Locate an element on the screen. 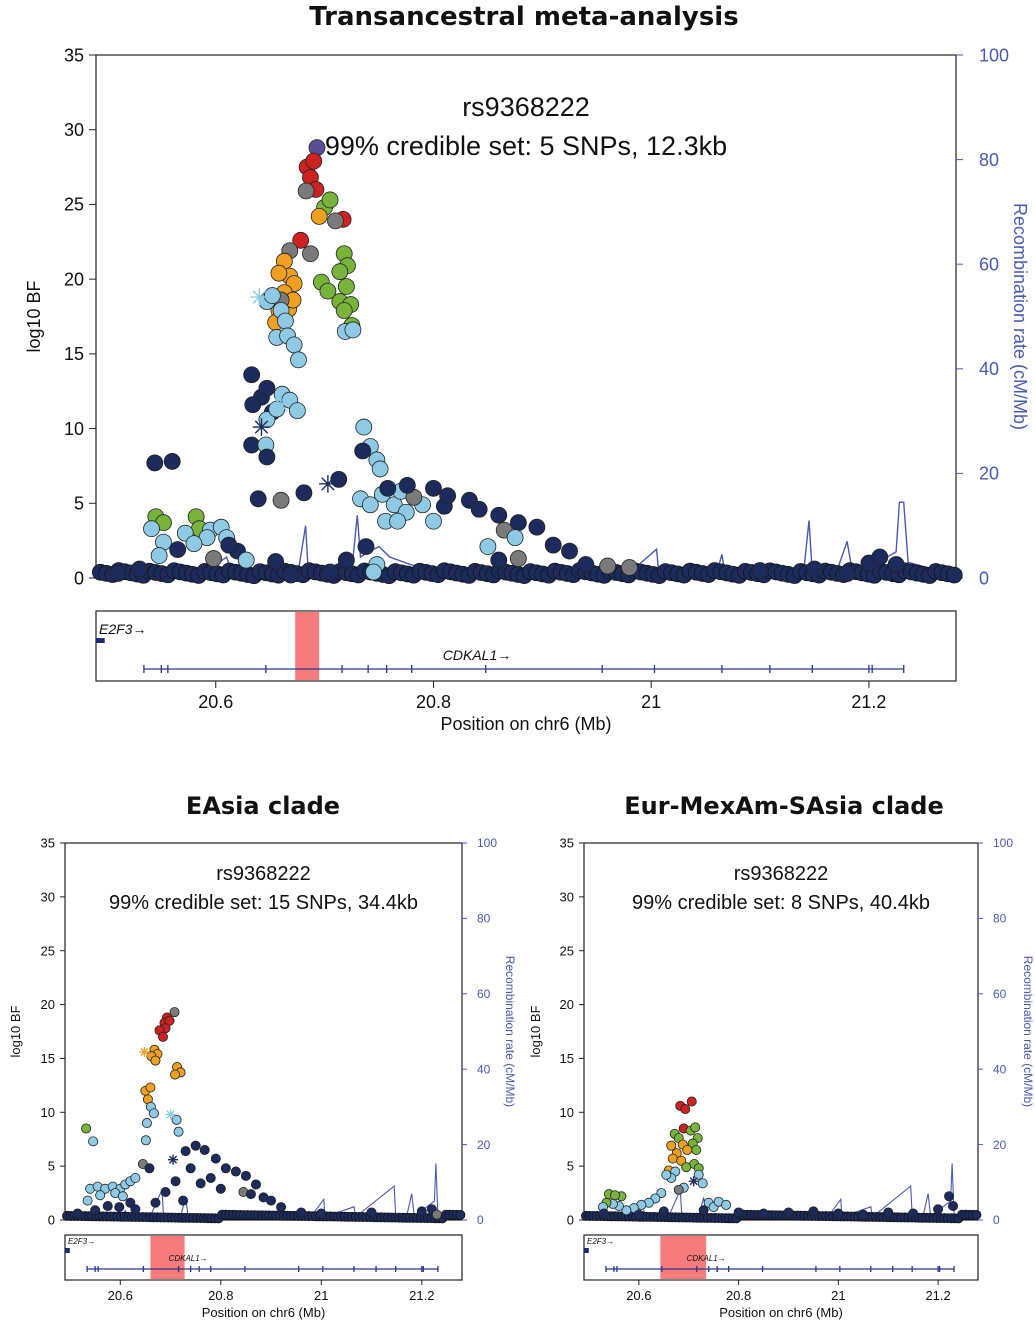 The height and width of the screenshot is (1330, 1035). y2-tick-label: 20 is located at coordinates (1000, 1145).